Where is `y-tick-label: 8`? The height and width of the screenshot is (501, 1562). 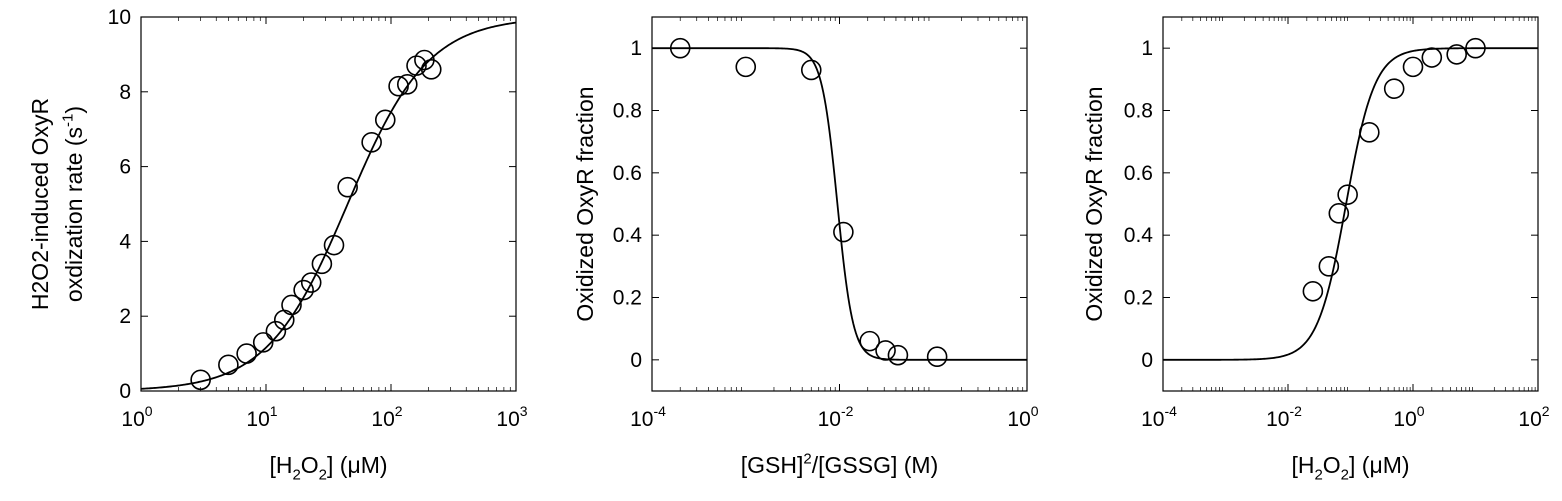 y-tick-label: 8 is located at coordinates (125, 92).